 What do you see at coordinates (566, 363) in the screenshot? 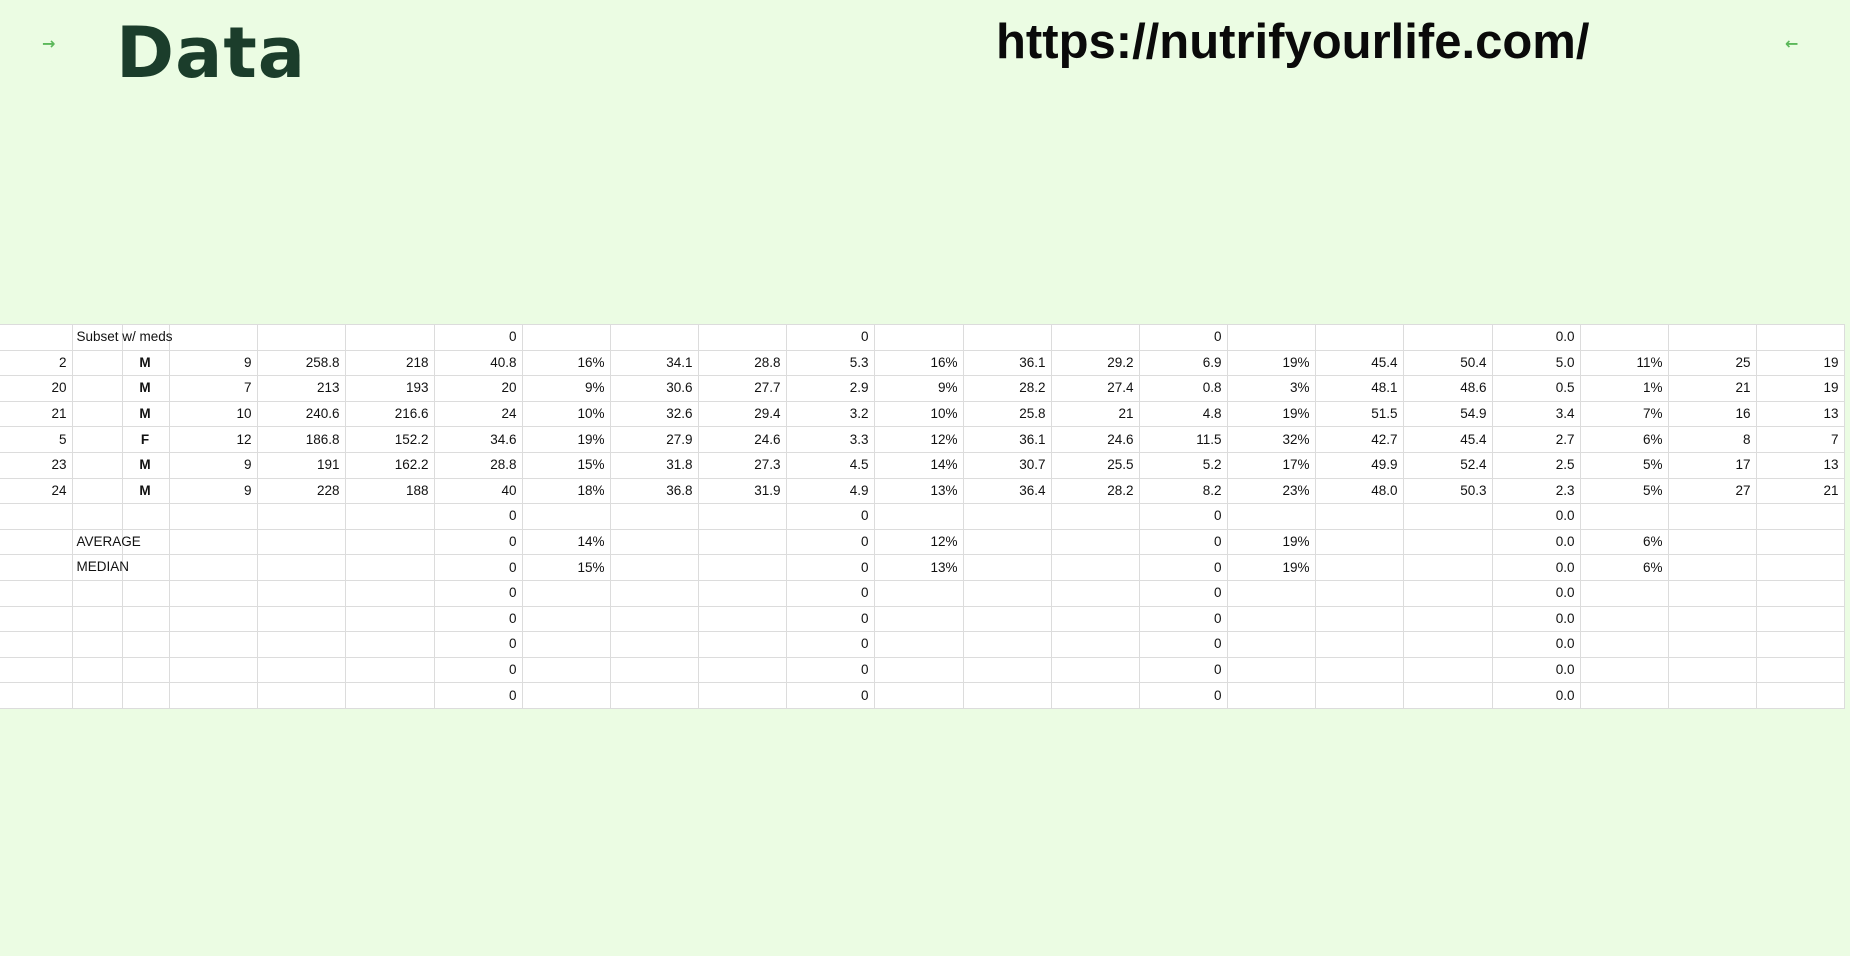
I see `table-cell: 16%` at bounding box center [566, 363].